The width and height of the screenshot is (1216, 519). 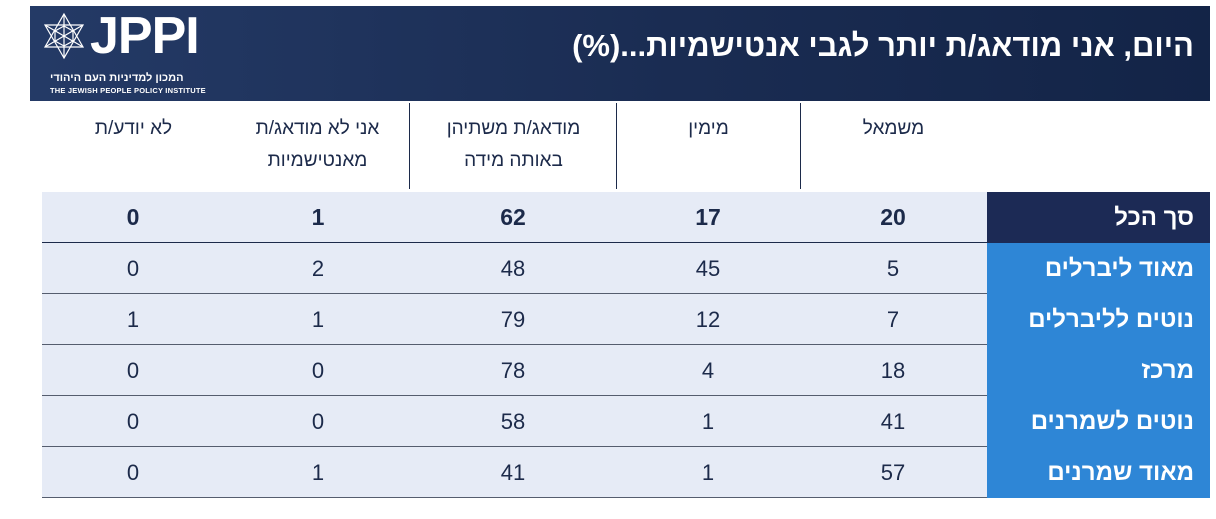 I want to click on column-header-line: משמאל, so click(x=893, y=128).